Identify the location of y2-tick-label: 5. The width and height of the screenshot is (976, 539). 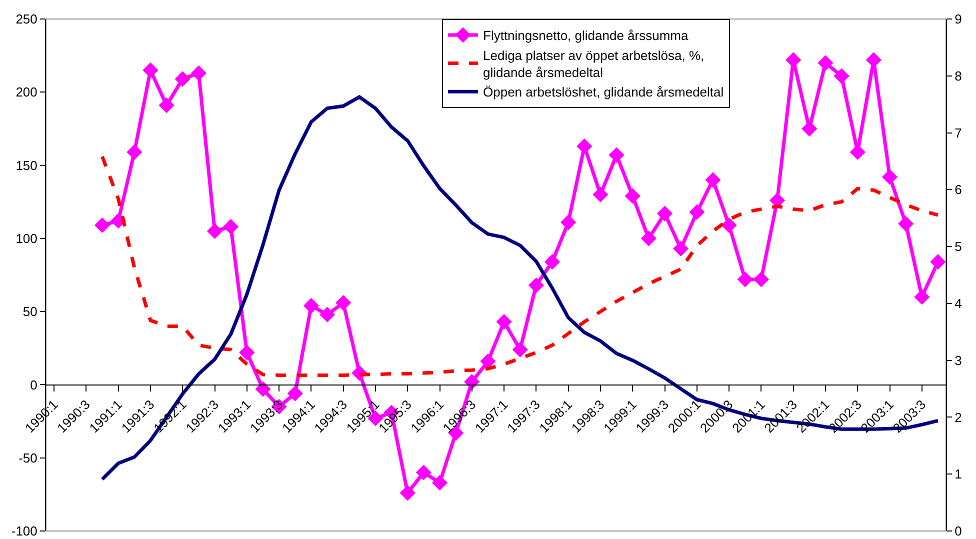
(958, 246).